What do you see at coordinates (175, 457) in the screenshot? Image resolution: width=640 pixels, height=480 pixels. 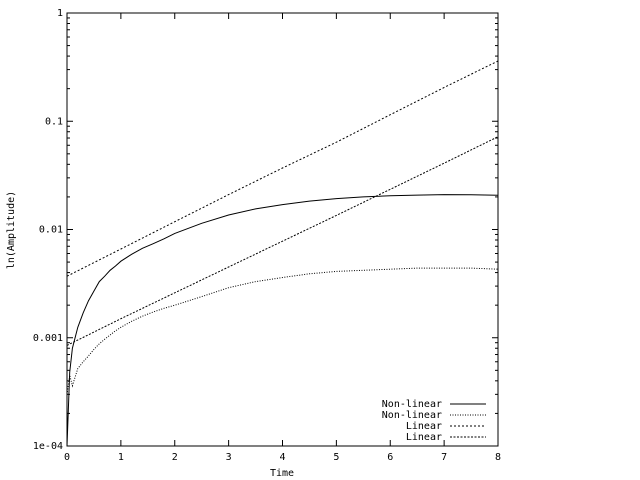 I see `x-tick-label: 2` at bounding box center [175, 457].